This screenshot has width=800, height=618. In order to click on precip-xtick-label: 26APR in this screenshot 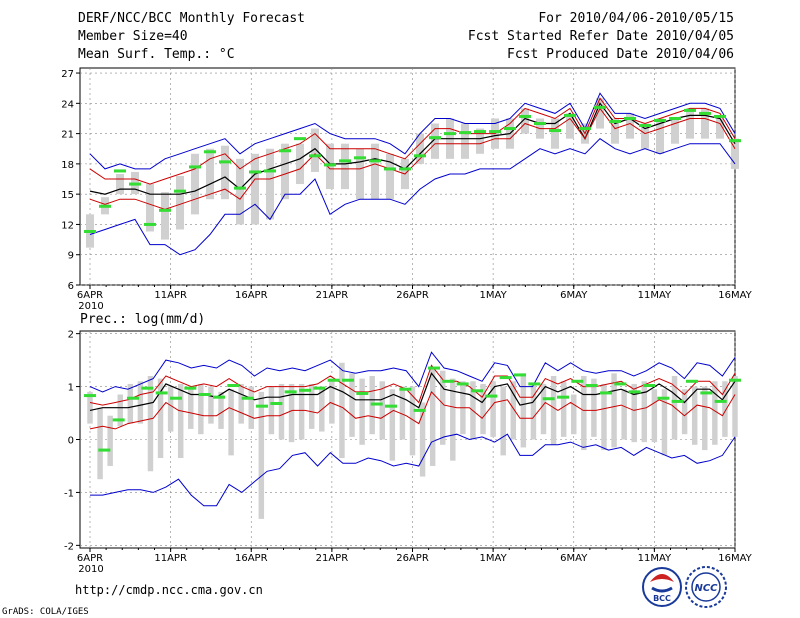, I will do `click(412, 558)`.